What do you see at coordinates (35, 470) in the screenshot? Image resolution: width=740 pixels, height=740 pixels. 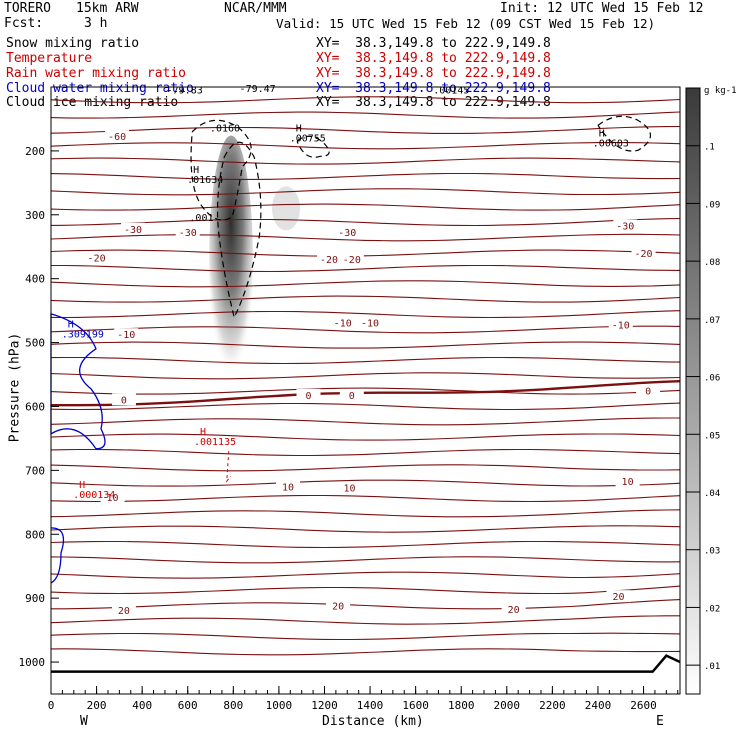 I see `y-tick-label: 700` at bounding box center [35, 470].